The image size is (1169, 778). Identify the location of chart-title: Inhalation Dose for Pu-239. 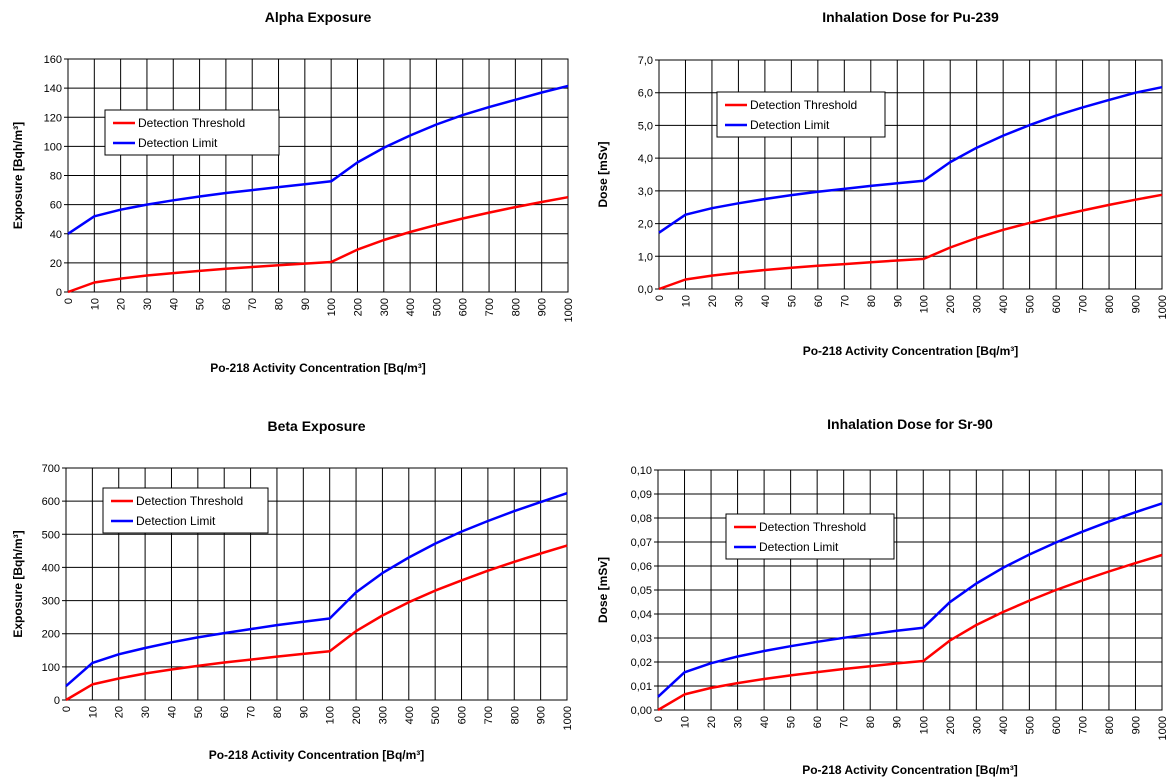
(910, 17).